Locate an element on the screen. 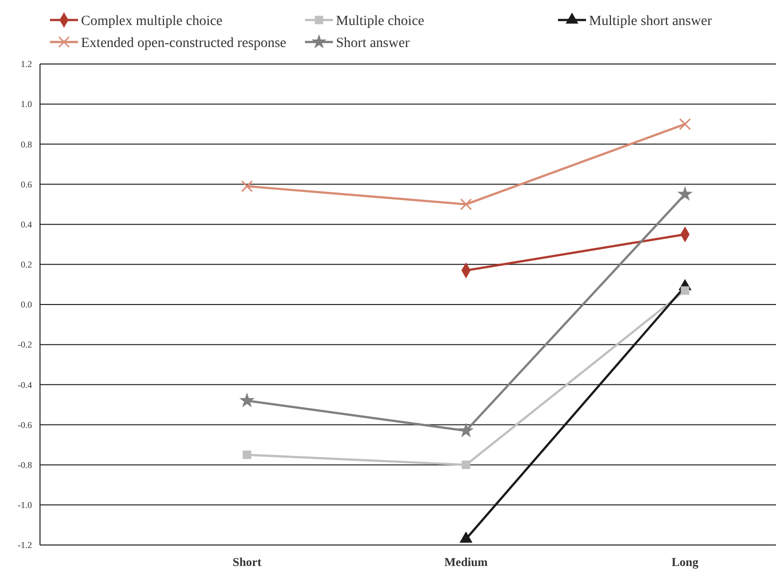  y-tick-label: 0.4 is located at coordinates (26, 224).